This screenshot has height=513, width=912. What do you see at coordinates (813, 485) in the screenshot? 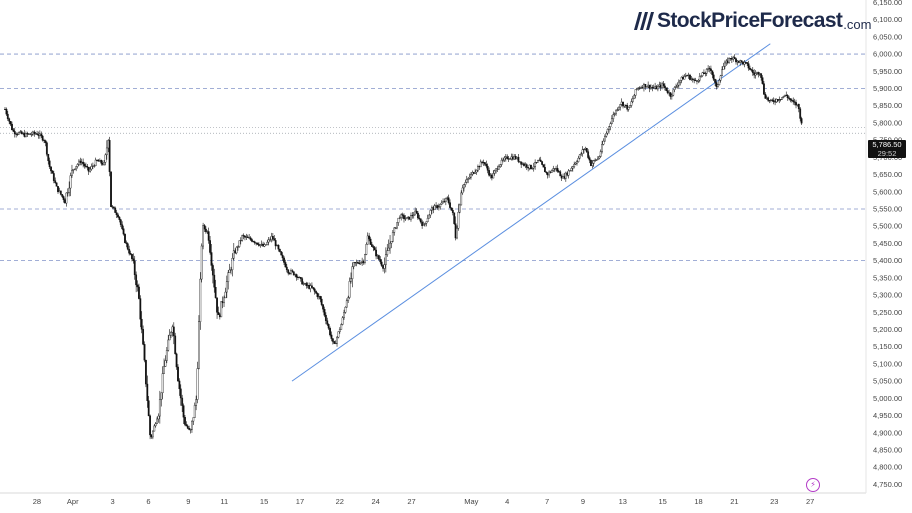
I see `lightning-icon: ⚡` at bounding box center [813, 485].